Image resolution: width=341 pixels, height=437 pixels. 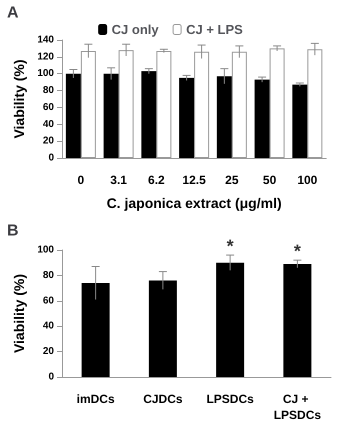 What do you see at coordinates (307, 180) in the screenshot?
I see `x-tick-label: 100` at bounding box center [307, 180].